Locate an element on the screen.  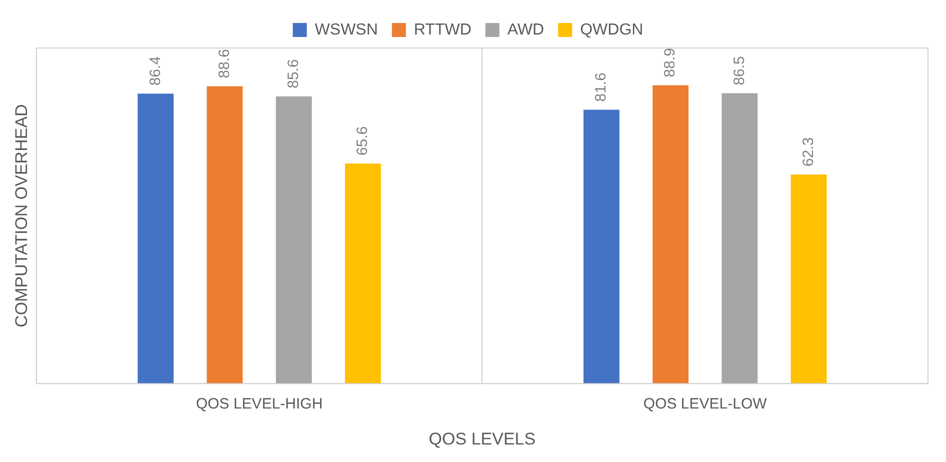
data-label: 88.6 is located at coordinates (224, 63).